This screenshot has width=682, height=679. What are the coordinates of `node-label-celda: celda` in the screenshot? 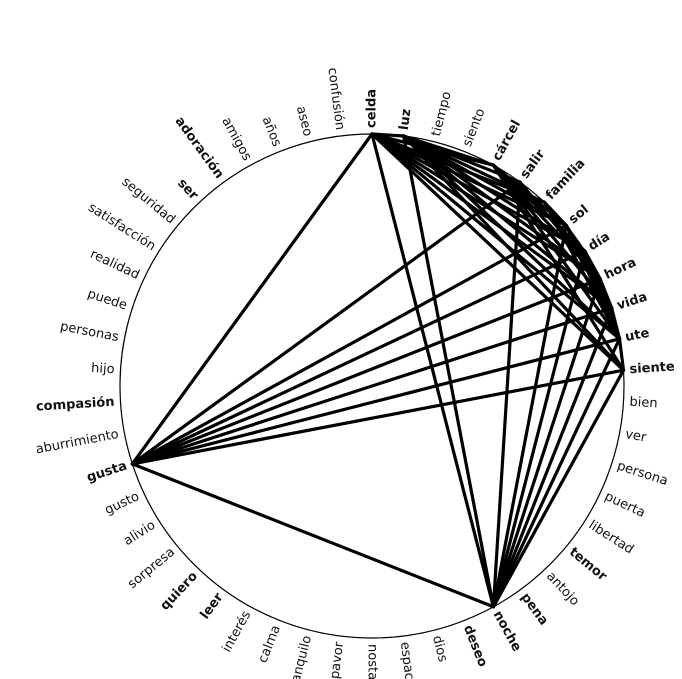 It's located at (372, 108).